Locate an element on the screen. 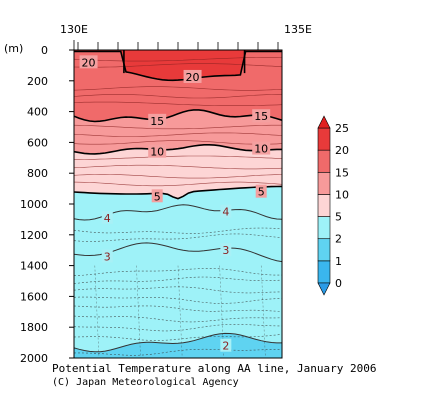 Image resolution: width=430 pixels, height=405 pixels. longitude-labels: 130E 135E is located at coordinates (186, 29).